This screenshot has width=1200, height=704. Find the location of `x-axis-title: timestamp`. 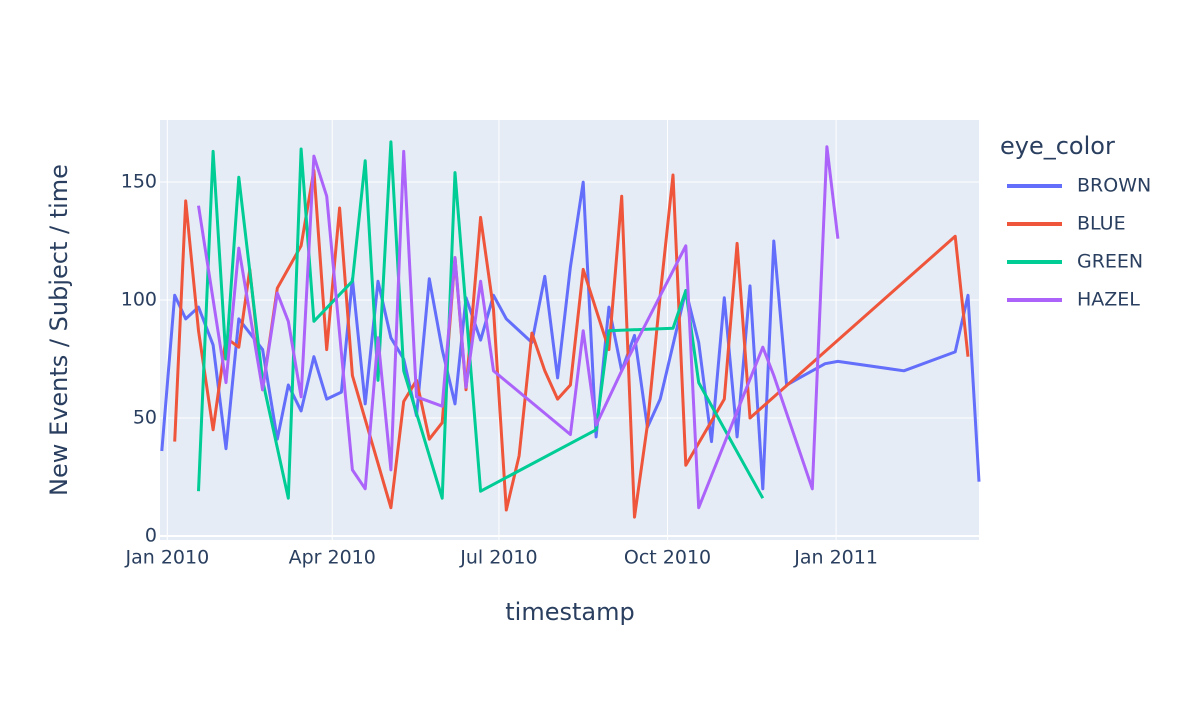

x-axis-title: timestamp is located at coordinates (569, 612).